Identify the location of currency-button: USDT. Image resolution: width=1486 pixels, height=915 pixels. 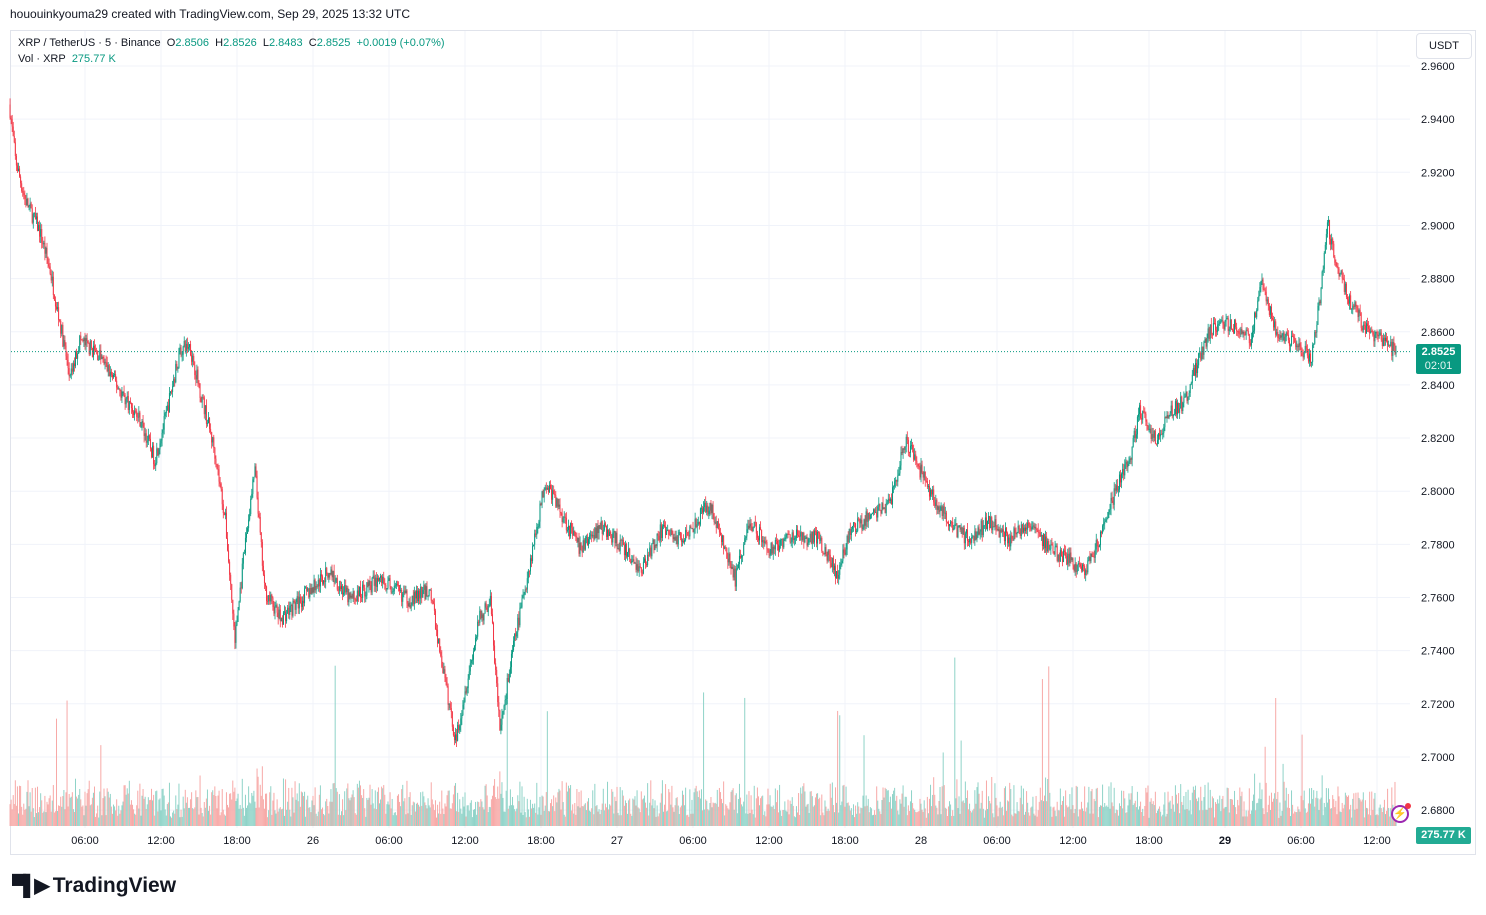
(1444, 46).